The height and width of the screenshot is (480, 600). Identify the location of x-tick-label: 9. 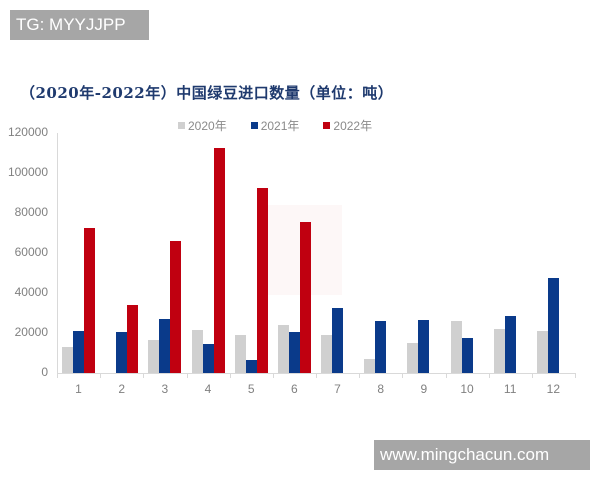
(424, 389).